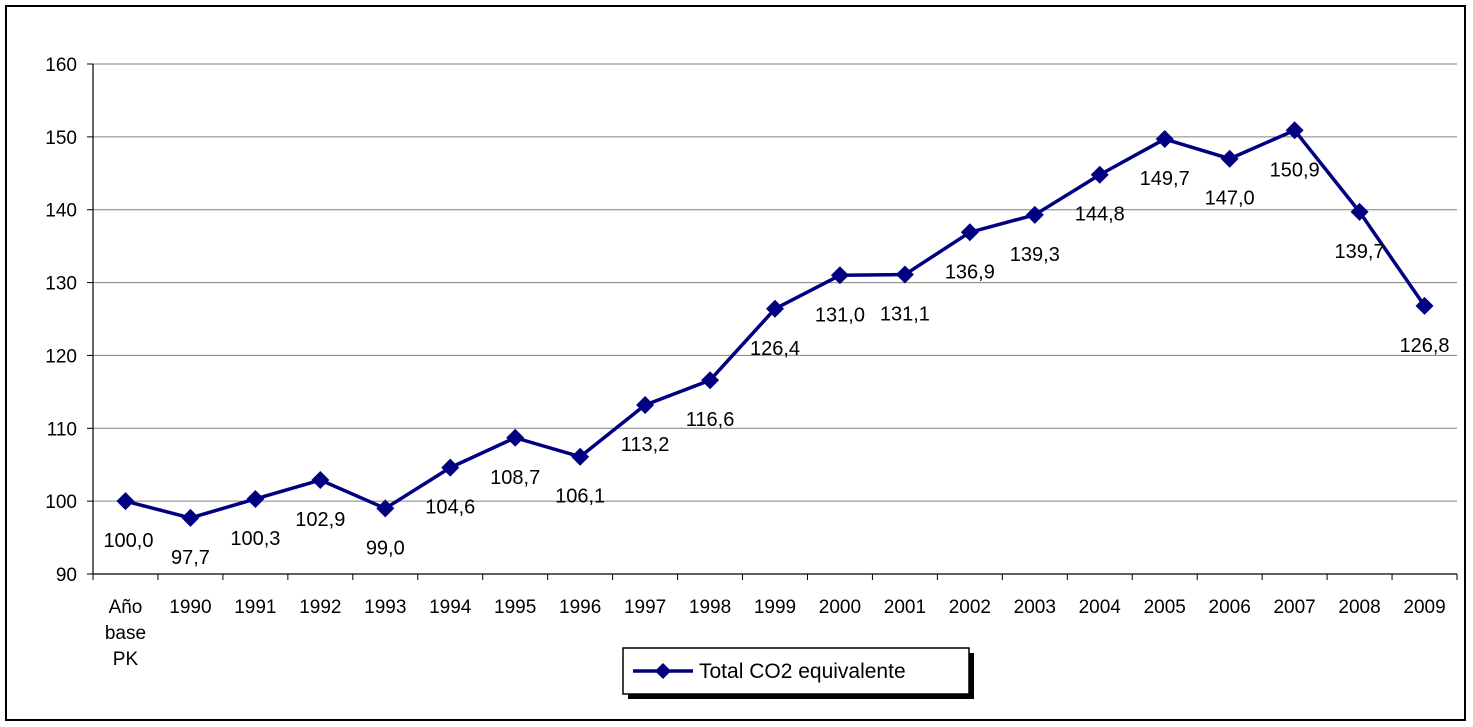  What do you see at coordinates (515, 478) in the screenshot?
I see `data-label: 108,7` at bounding box center [515, 478].